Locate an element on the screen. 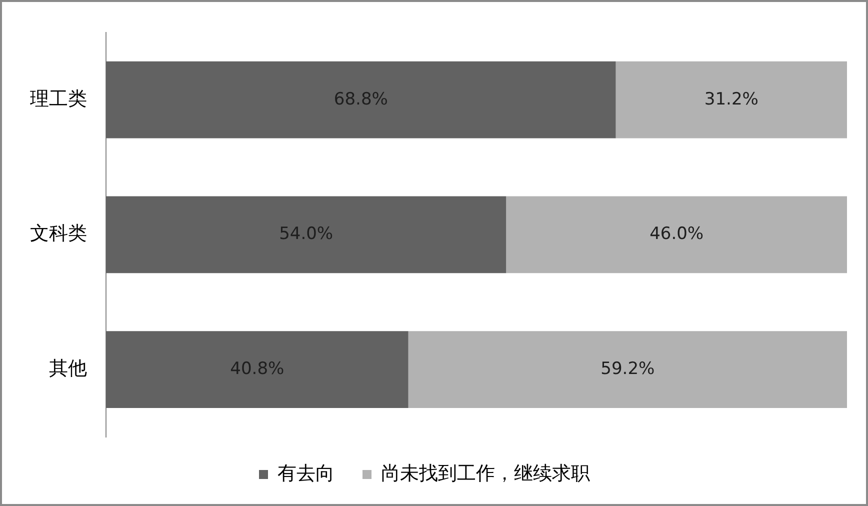 Image resolution: width=868 pixels, height=506 pixels. data-label: 59.2% is located at coordinates (627, 368).